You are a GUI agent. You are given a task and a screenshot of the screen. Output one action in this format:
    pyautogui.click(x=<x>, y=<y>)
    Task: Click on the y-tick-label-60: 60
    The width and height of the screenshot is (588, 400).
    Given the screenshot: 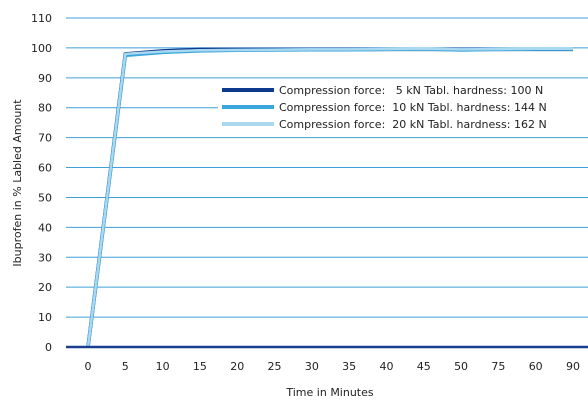 What is the action you would take?
    pyautogui.click(x=45, y=168)
    